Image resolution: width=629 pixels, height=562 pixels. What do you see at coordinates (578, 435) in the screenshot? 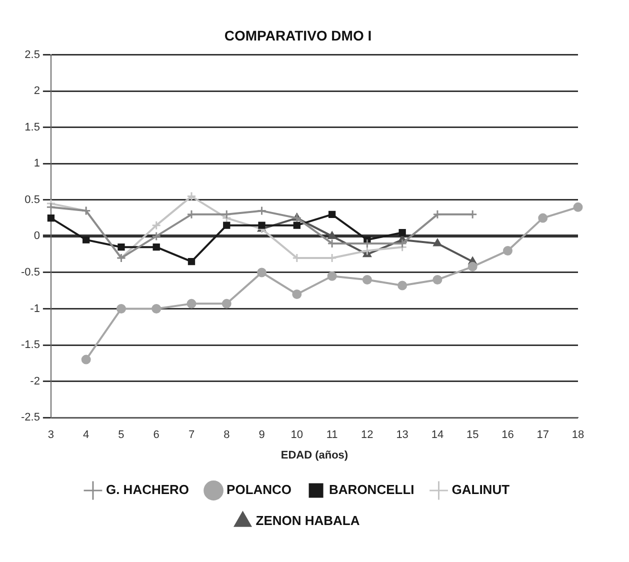
I see `x-tick-label: 18` at bounding box center [578, 435].